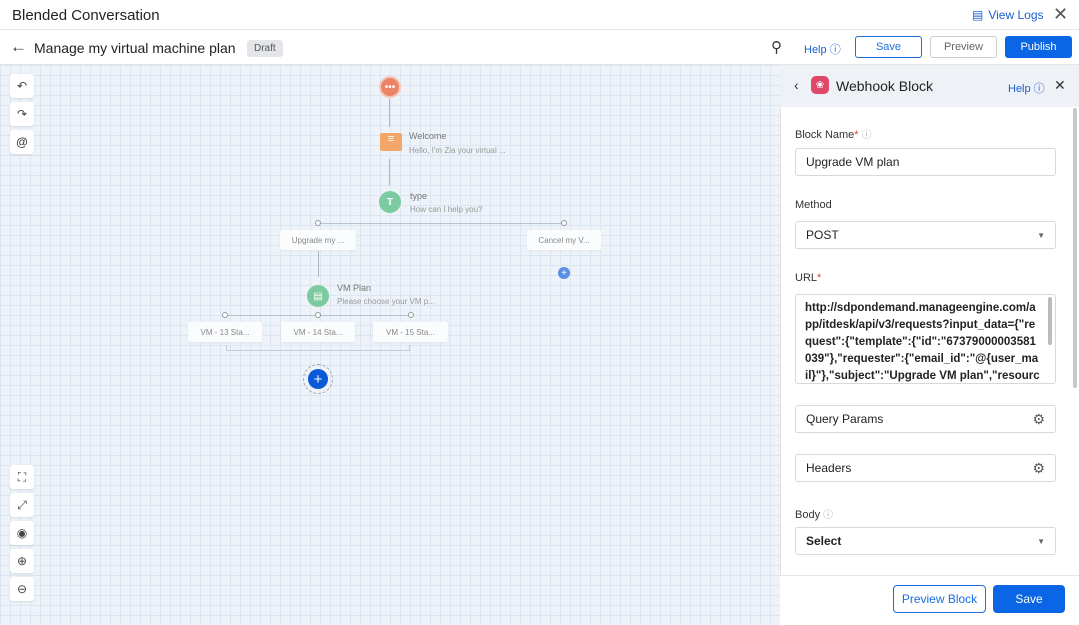 Image resolution: width=1079 pixels, height=625 pixels. What do you see at coordinates (390, 87) in the screenshot?
I see `start-bot-icon: •••` at bounding box center [390, 87].